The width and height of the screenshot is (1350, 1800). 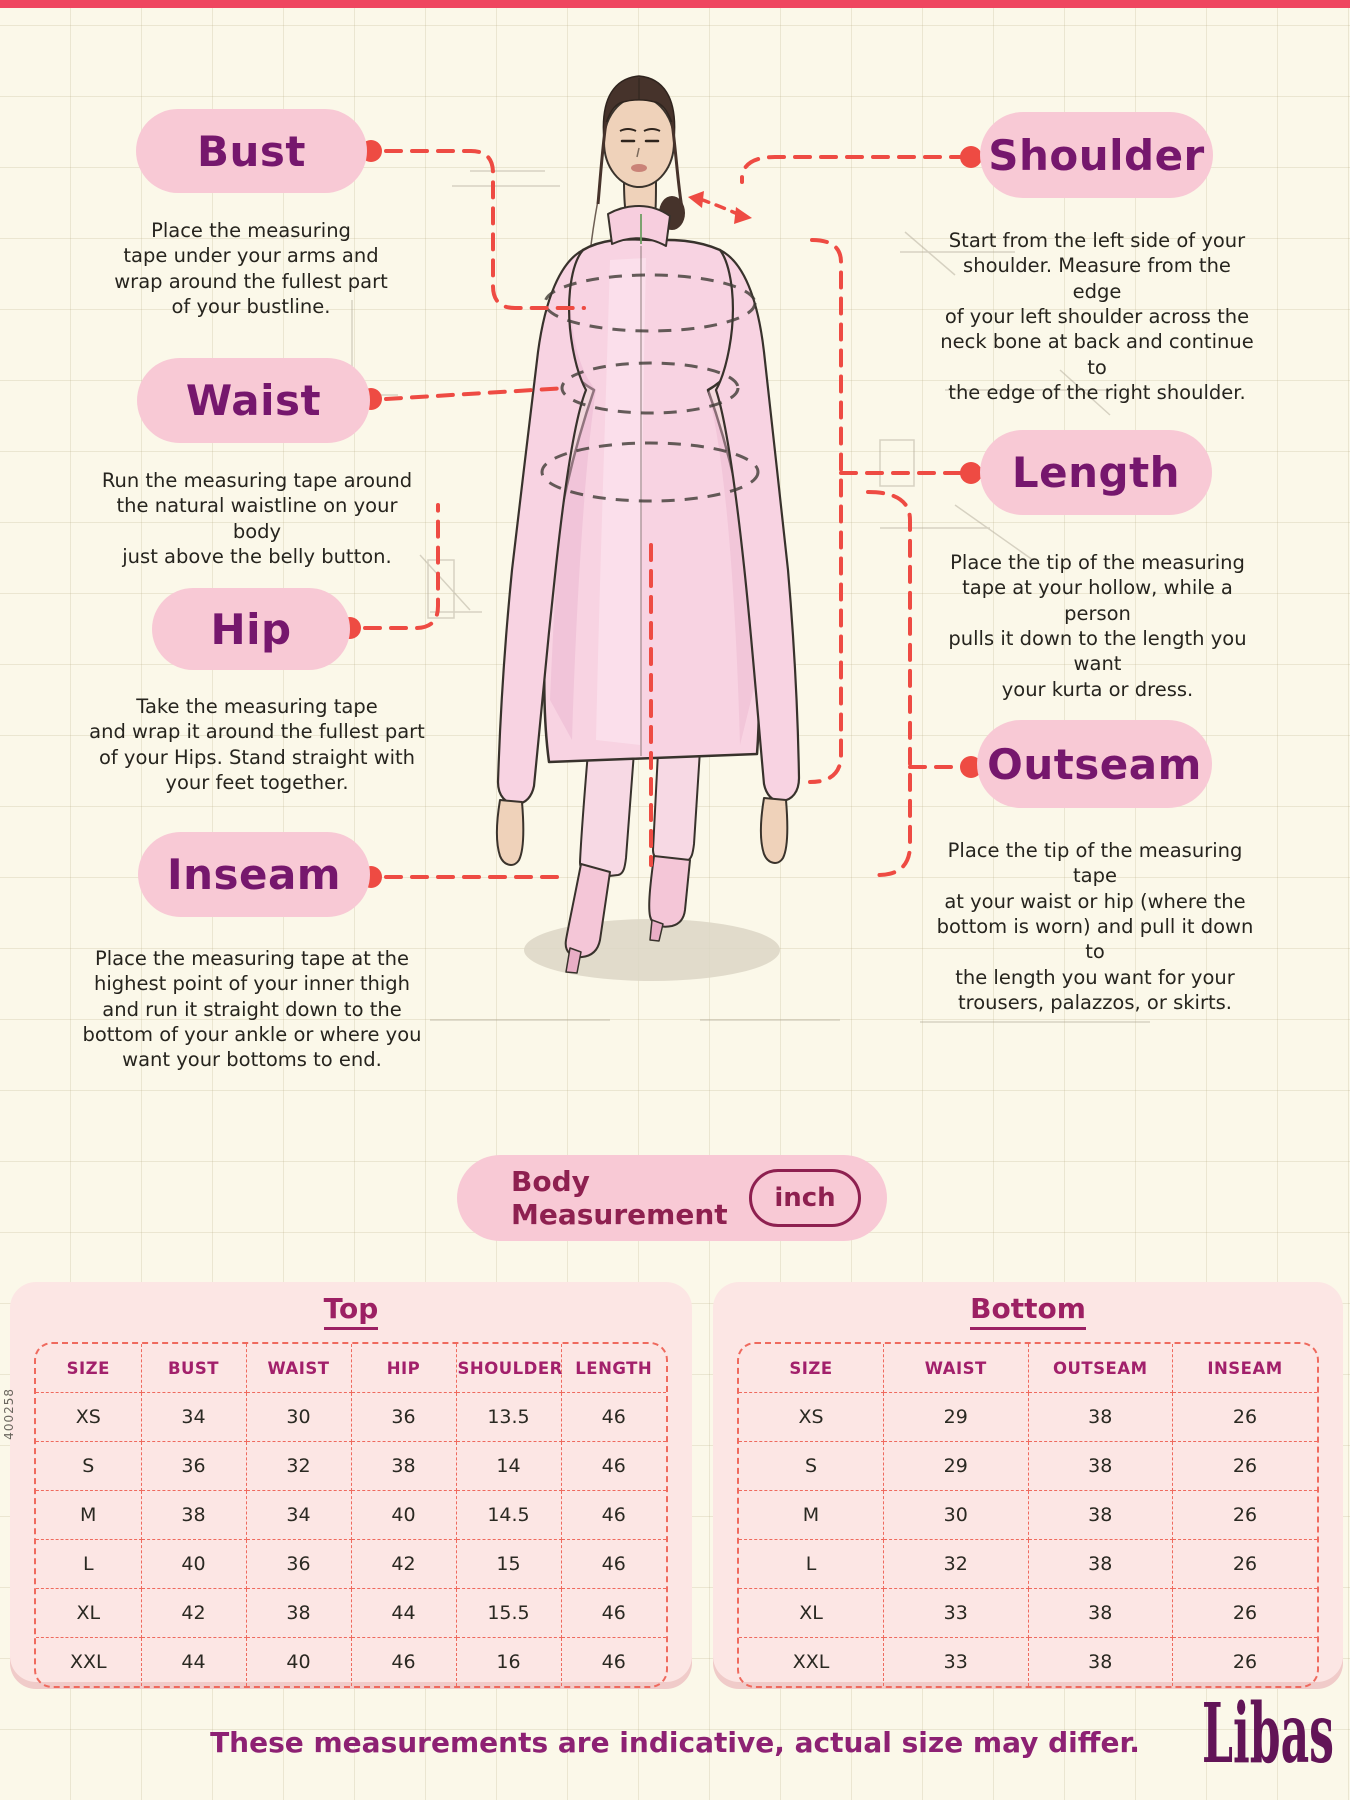 What do you see at coordinates (508, 1368) in the screenshot?
I see `column-header: SHOULDER` at bounding box center [508, 1368].